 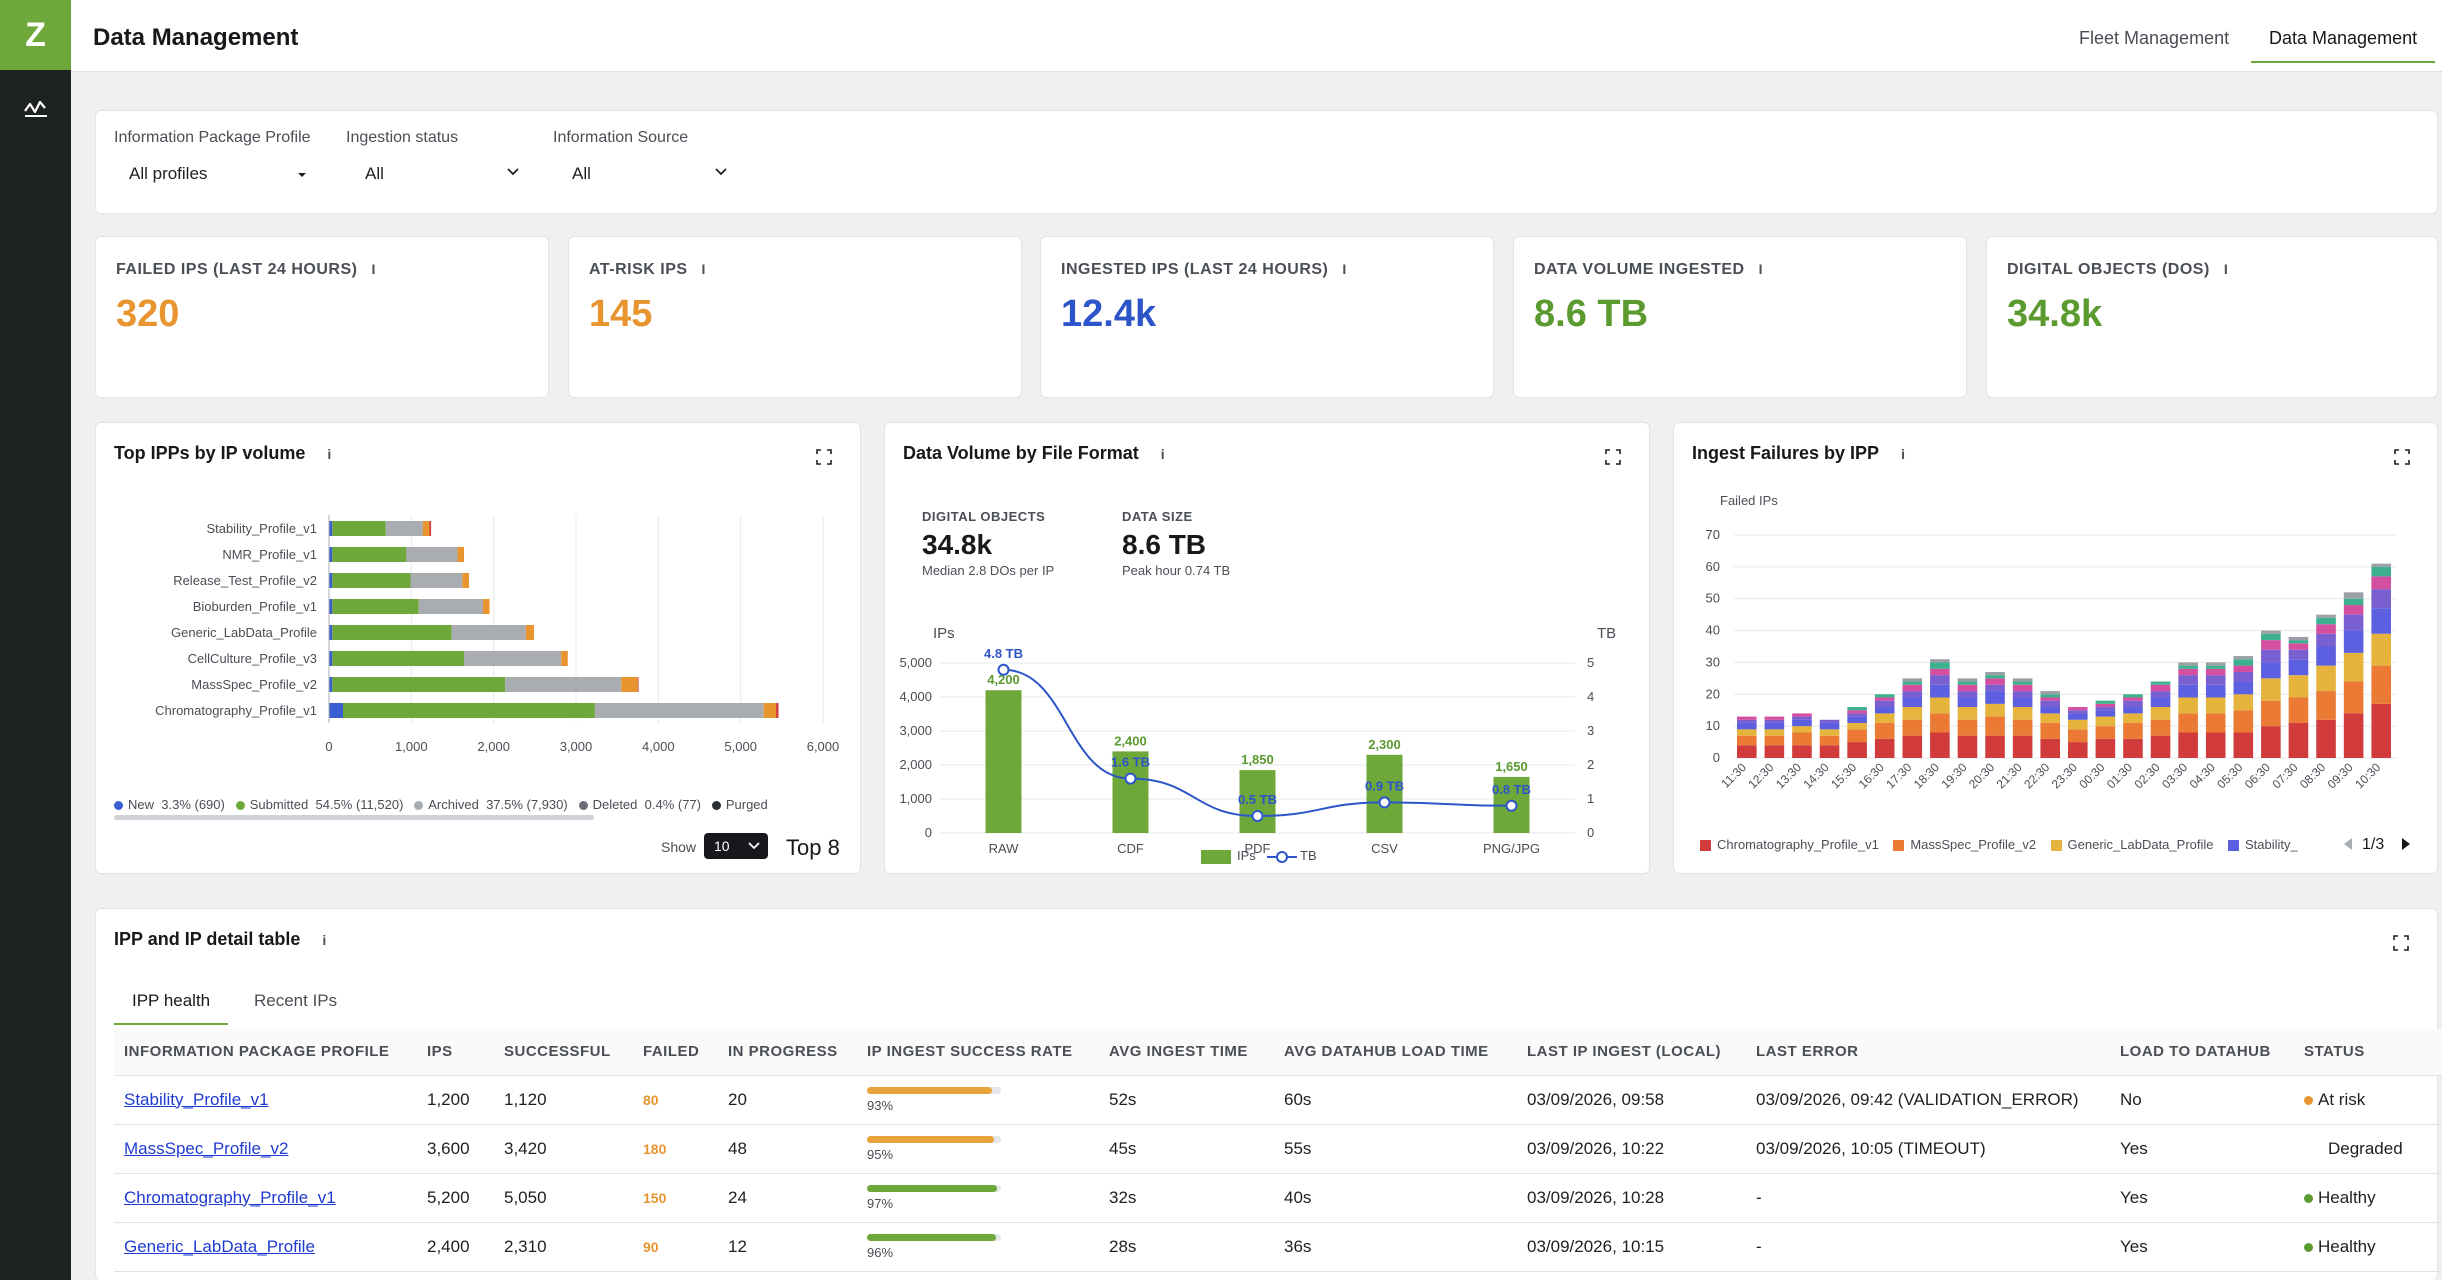 I want to click on column-header: In progress, so click(x=787, y=1052).